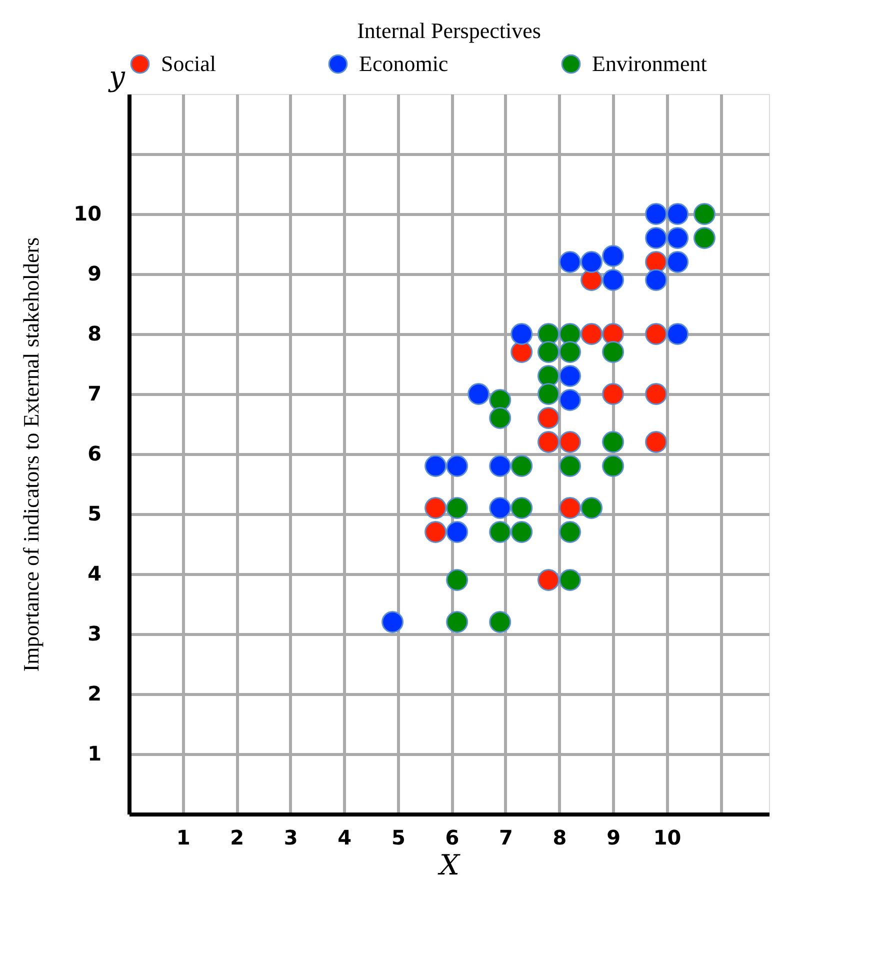 The width and height of the screenshot is (892, 979). Describe the element at coordinates (291, 838) in the screenshot. I see `x-tick-label: 3` at that location.